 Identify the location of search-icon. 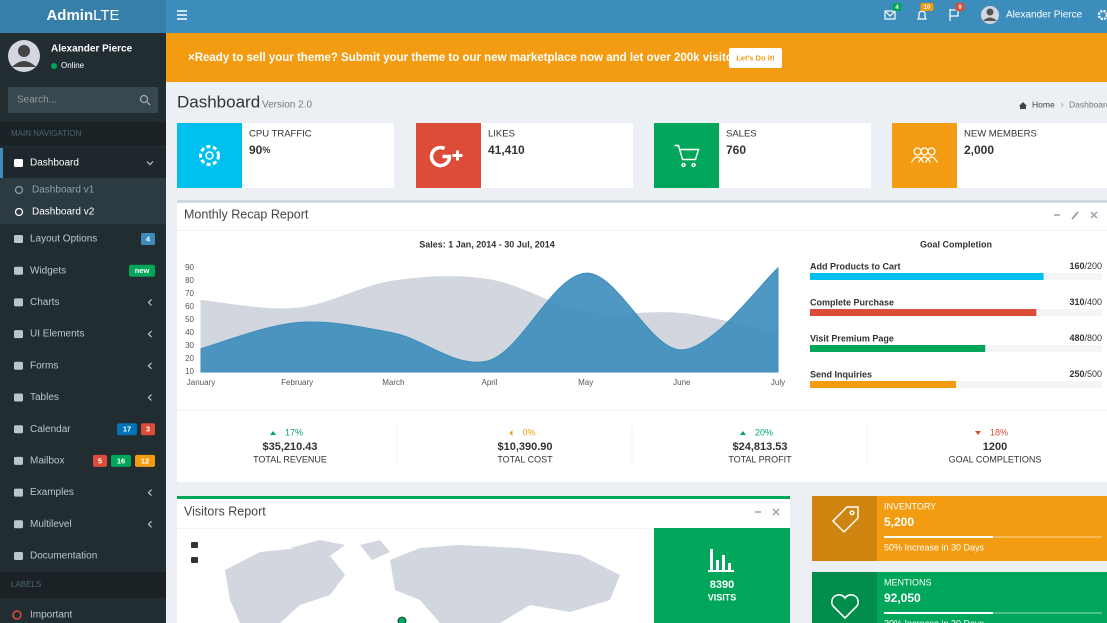
(144, 99).